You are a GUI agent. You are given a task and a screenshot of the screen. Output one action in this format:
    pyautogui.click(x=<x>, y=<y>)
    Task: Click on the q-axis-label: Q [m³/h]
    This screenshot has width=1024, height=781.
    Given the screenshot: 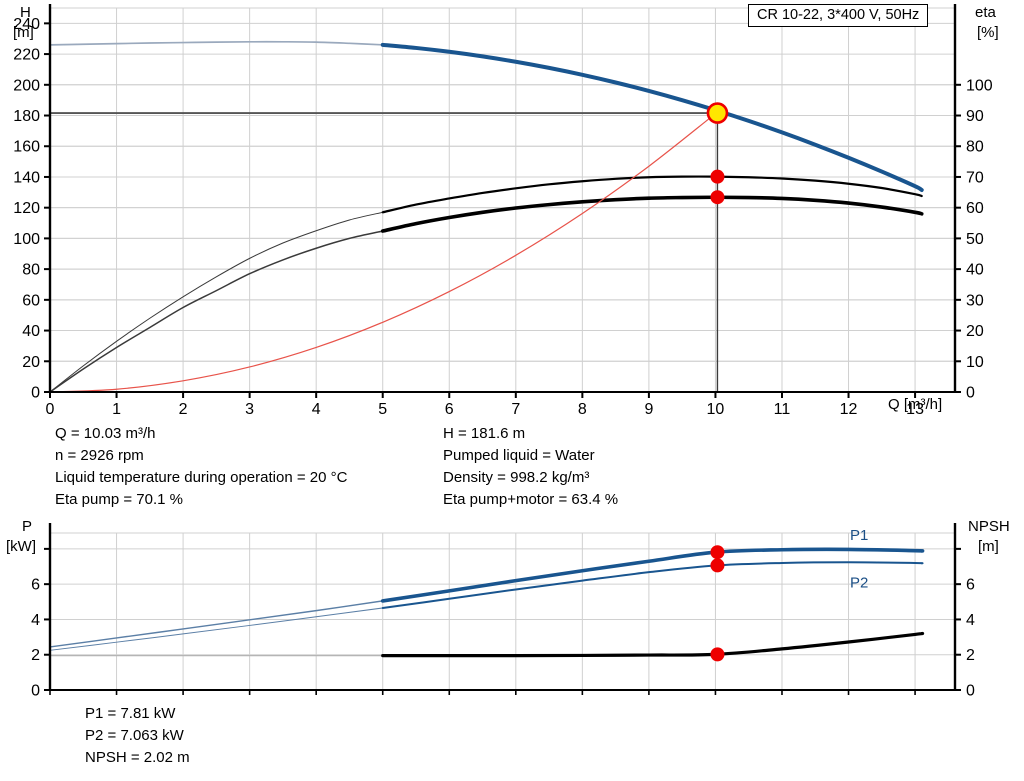 What is the action you would take?
    pyautogui.click(x=915, y=404)
    